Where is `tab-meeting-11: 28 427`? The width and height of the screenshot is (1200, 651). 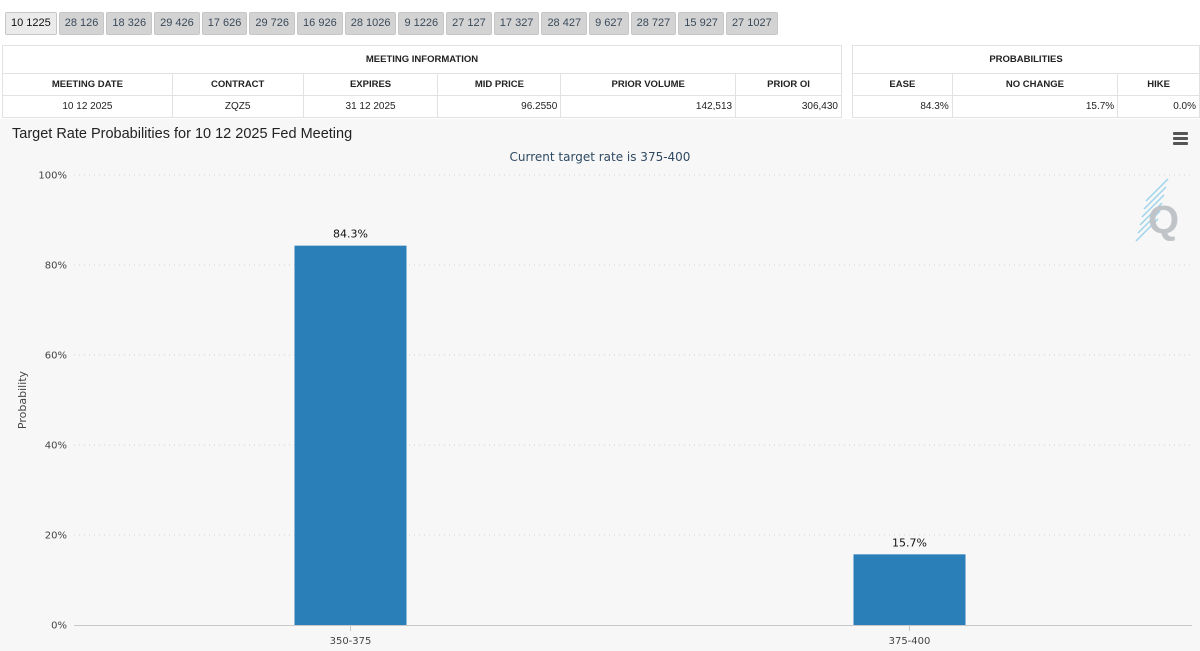
tab-meeting-11: 28 427 is located at coordinates (564, 23).